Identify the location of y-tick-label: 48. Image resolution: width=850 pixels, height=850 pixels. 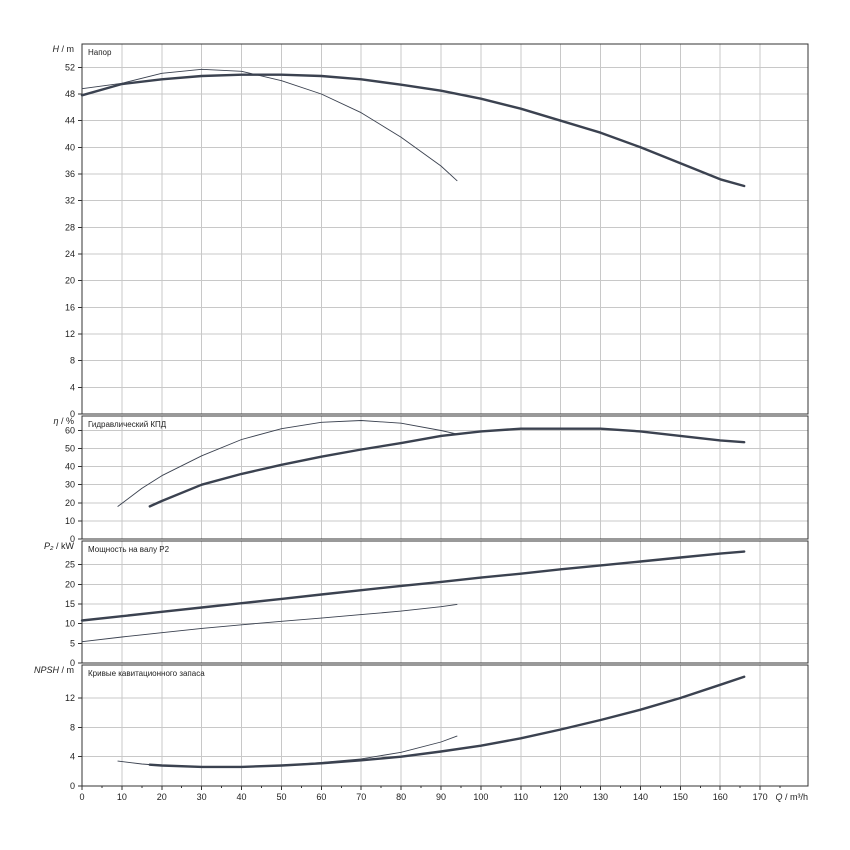
(70, 94).